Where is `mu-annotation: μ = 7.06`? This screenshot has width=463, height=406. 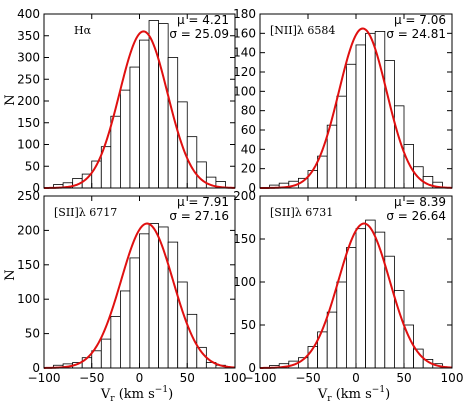 mu-annotation: μ = 7.06 is located at coordinates (420, 20).